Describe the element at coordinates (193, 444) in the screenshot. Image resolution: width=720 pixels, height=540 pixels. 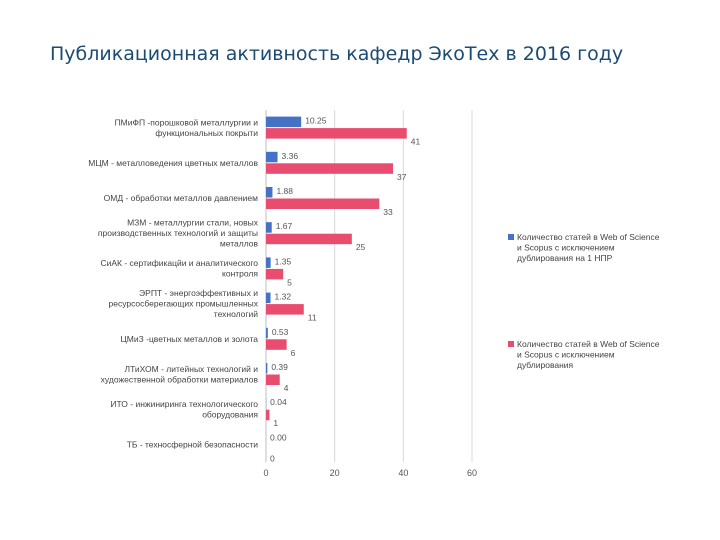
I see `category-label: ТБ - техносферной безопасности` at that location.